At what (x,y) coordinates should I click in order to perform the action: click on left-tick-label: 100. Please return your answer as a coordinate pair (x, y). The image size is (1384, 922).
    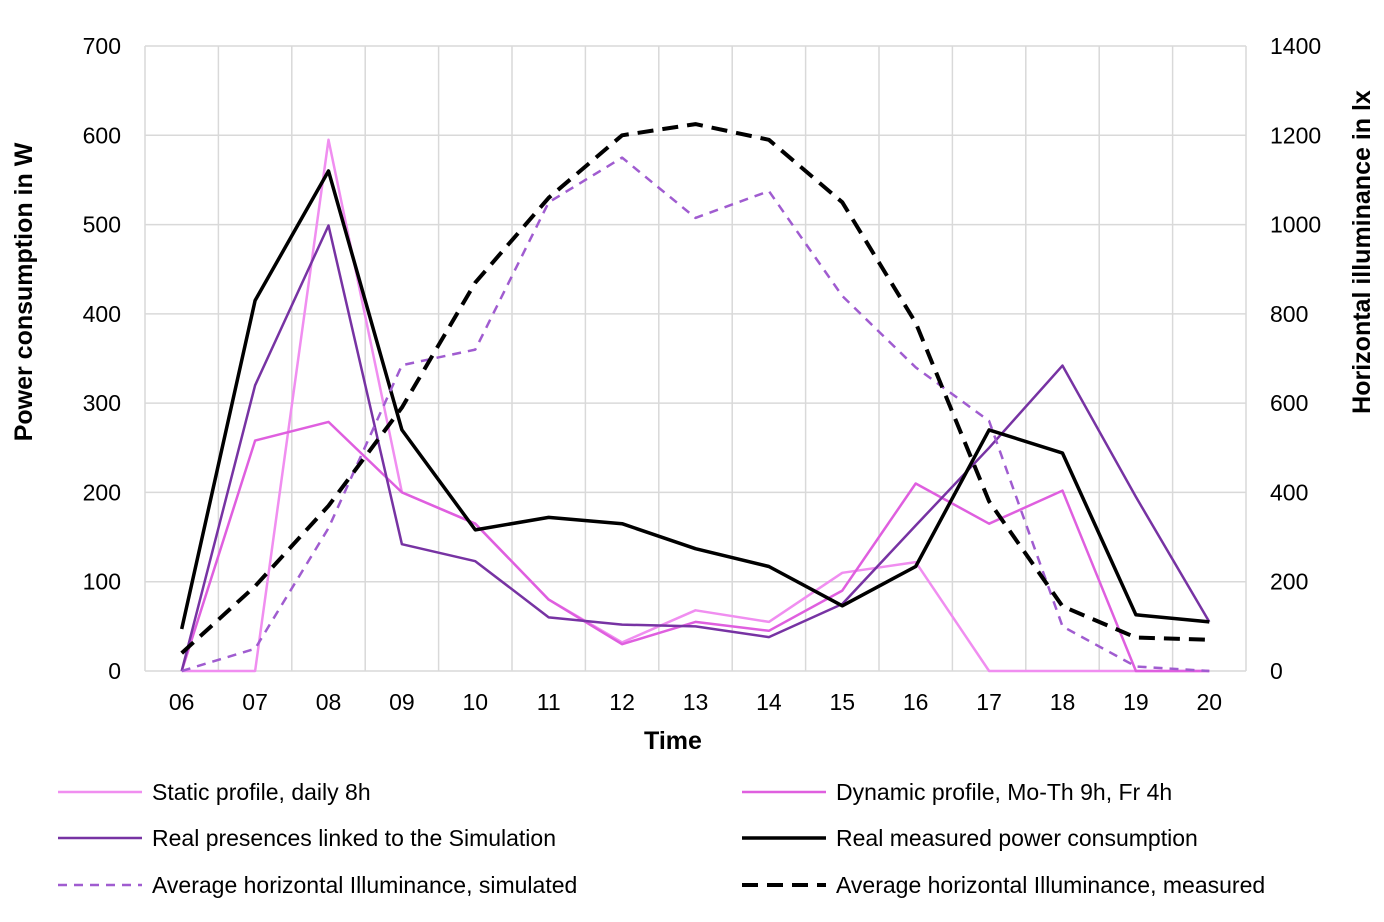
    Looking at the image, I should click on (102, 582).